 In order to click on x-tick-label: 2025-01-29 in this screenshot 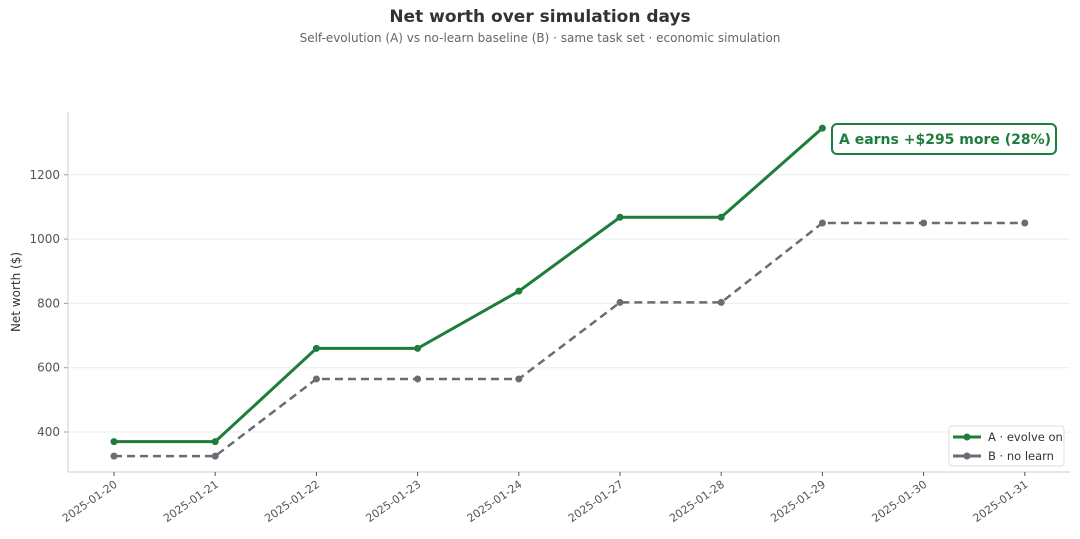, I will do `click(798, 501)`.